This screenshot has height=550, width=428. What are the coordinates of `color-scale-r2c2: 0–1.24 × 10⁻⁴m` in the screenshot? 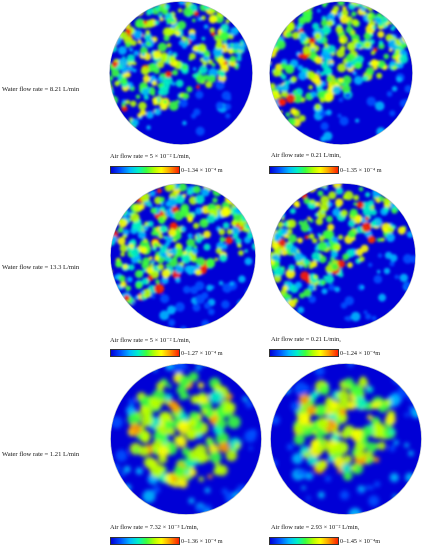 It's located at (324, 353).